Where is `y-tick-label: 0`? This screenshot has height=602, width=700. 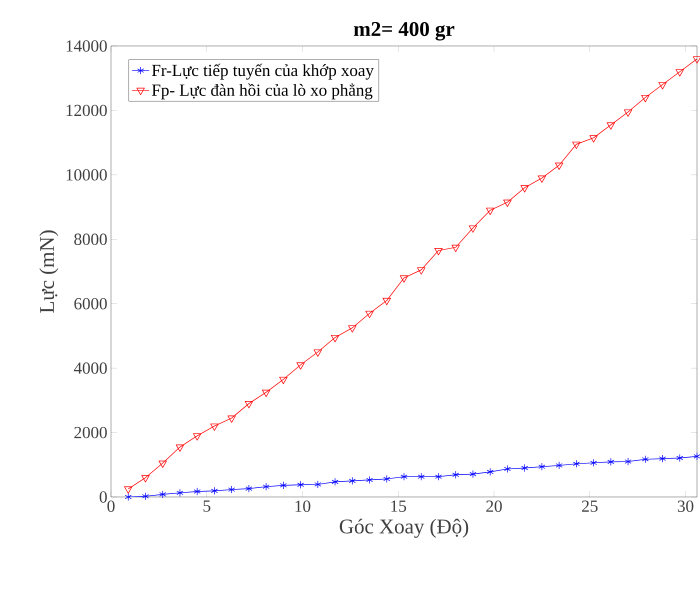
y-tick-label: 0 is located at coordinates (103, 497).